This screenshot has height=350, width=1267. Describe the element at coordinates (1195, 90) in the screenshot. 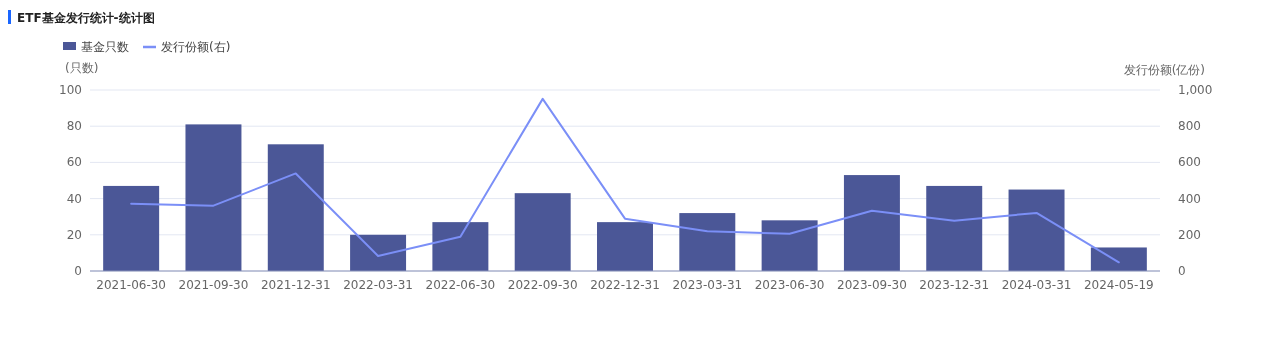

I see `y2-tick-label: 1,000` at that location.